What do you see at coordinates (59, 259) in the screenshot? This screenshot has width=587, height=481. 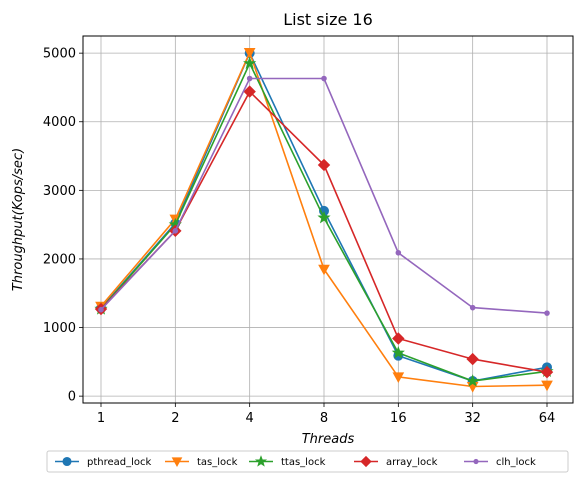 I see `y-tick-label: 2000` at bounding box center [59, 259].